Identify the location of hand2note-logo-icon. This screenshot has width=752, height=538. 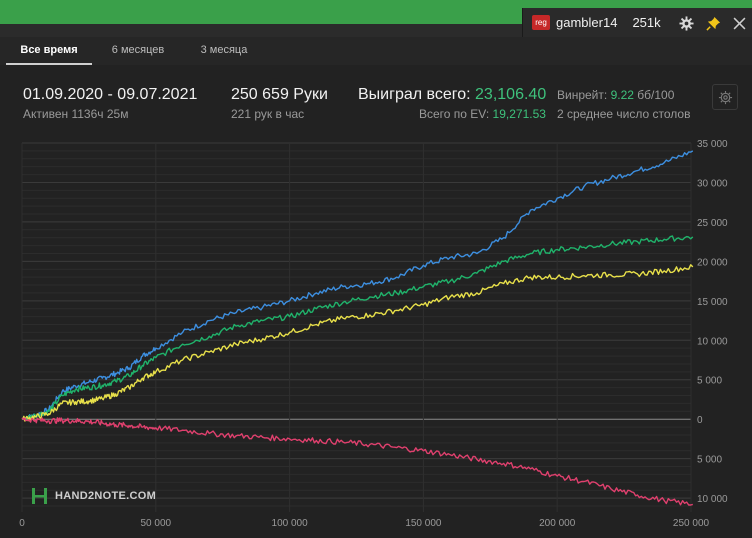
(39, 496).